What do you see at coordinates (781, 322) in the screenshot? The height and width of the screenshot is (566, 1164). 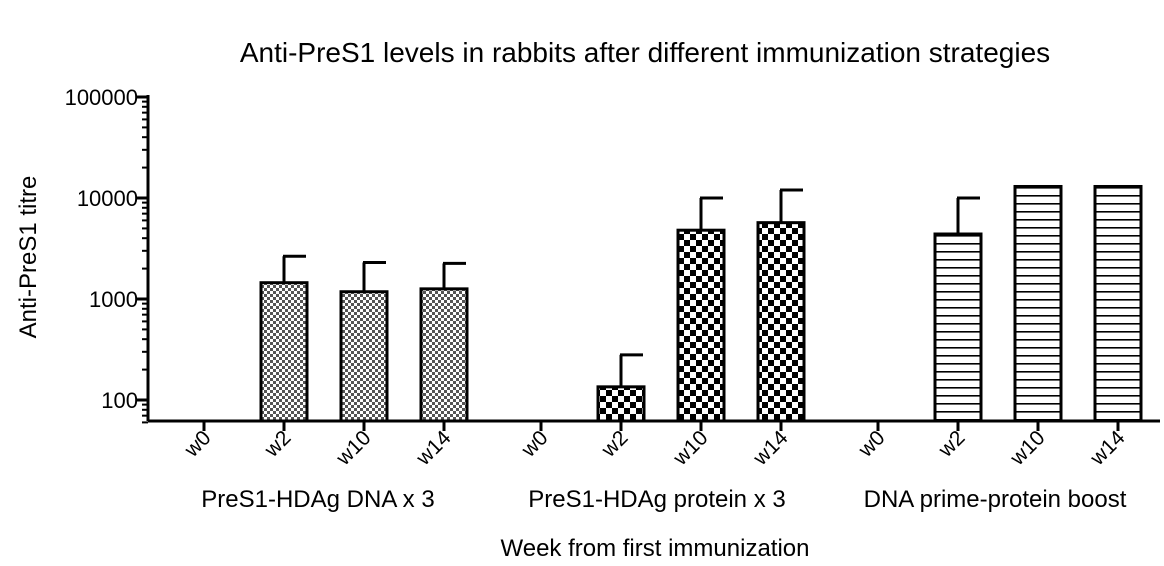 I see `bar-1-w14` at bounding box center [781, 322].